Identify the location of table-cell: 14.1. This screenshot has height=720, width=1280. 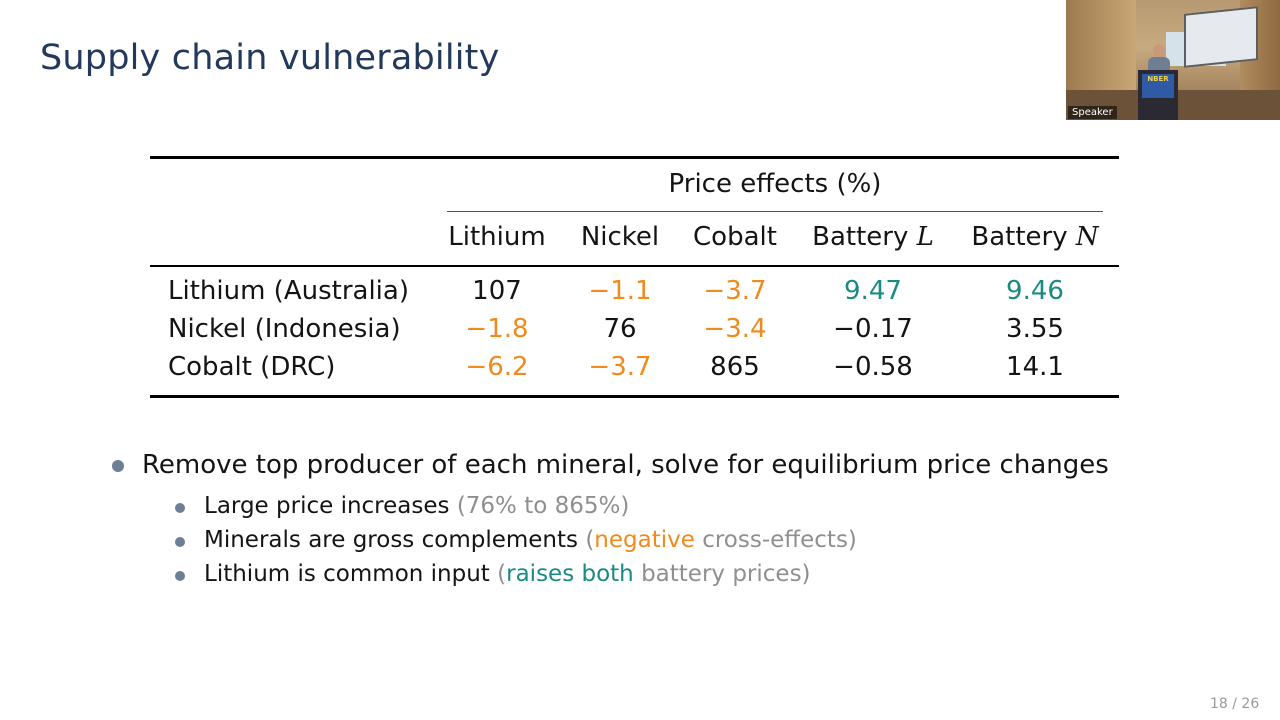
(1035, 367).